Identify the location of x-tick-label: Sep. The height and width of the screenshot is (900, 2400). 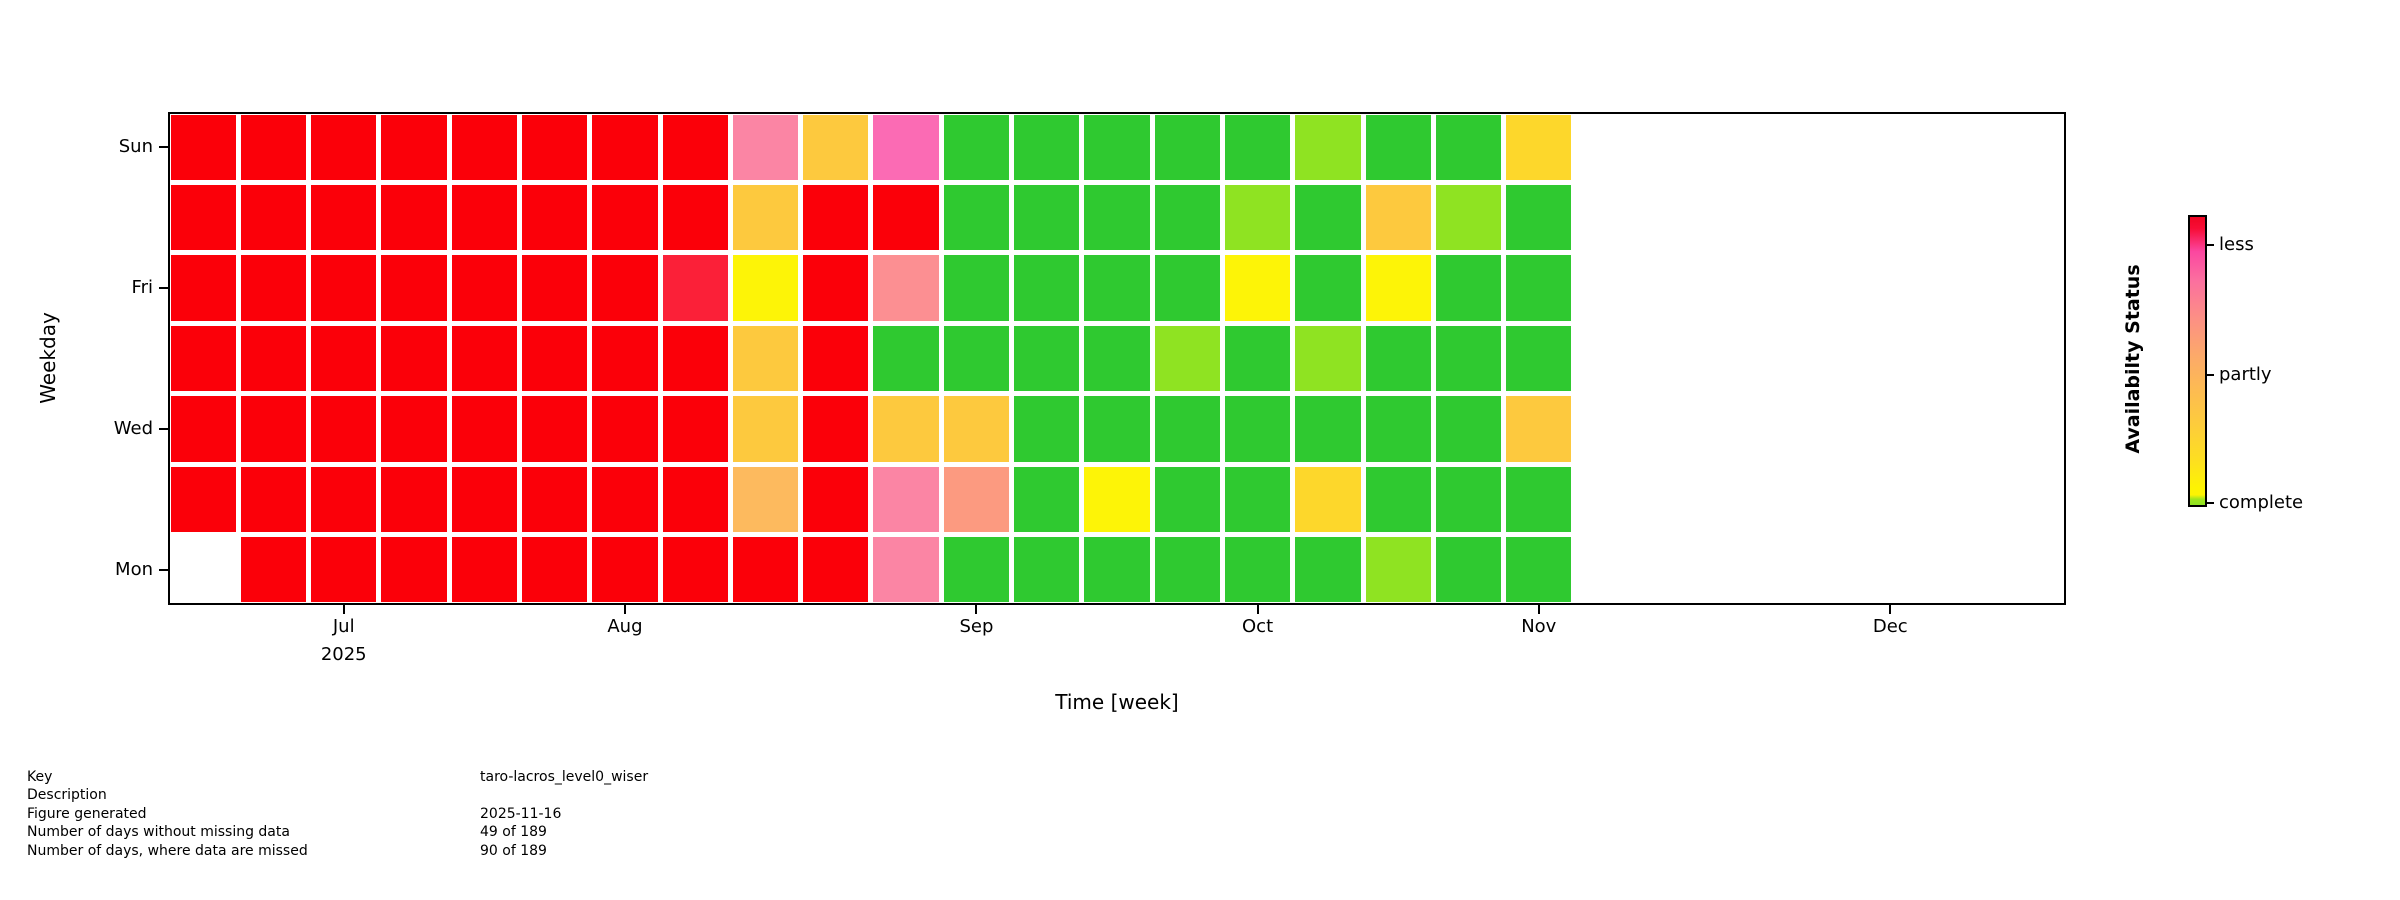
(976, 626).